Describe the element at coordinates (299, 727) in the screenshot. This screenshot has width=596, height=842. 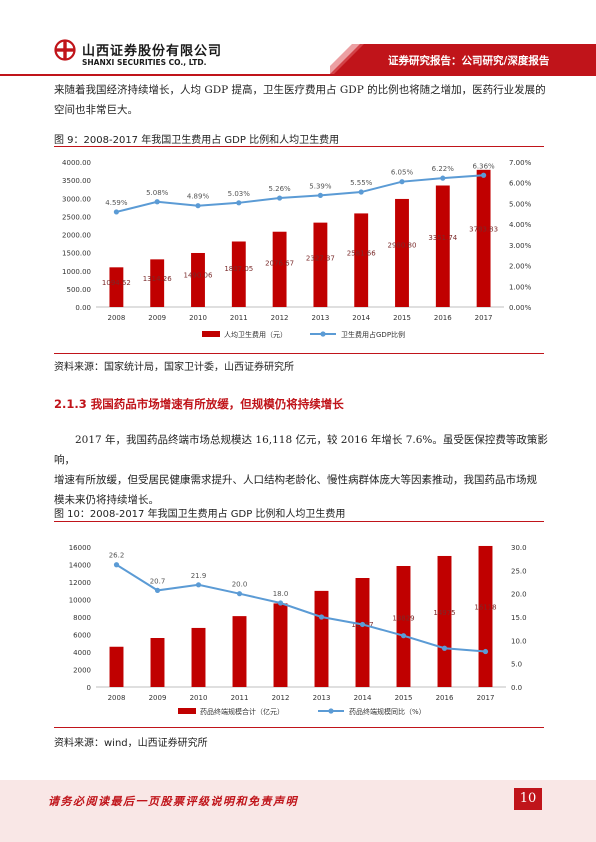
I see `figure10-rule-bottom` at that location.